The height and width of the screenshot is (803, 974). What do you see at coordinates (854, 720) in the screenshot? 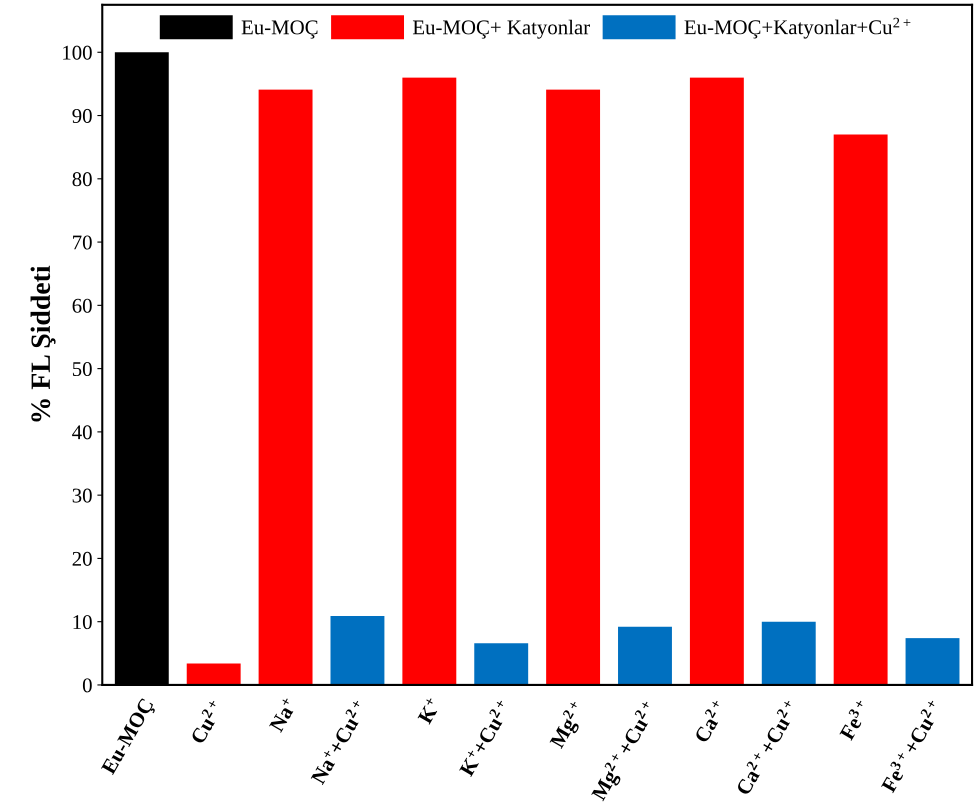
I see `x-tick-label: Fe$^{3+}$` at bounding box center [854, 720].